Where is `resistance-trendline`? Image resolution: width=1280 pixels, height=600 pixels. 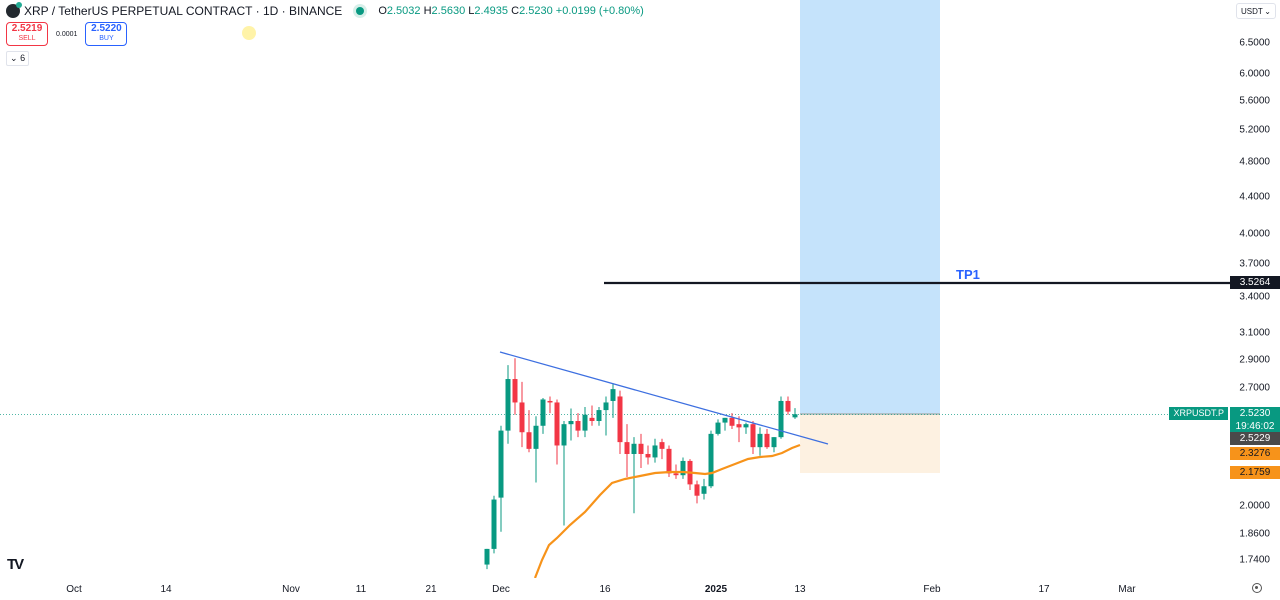
resistance-trendline is located at coordinates (664, 398).